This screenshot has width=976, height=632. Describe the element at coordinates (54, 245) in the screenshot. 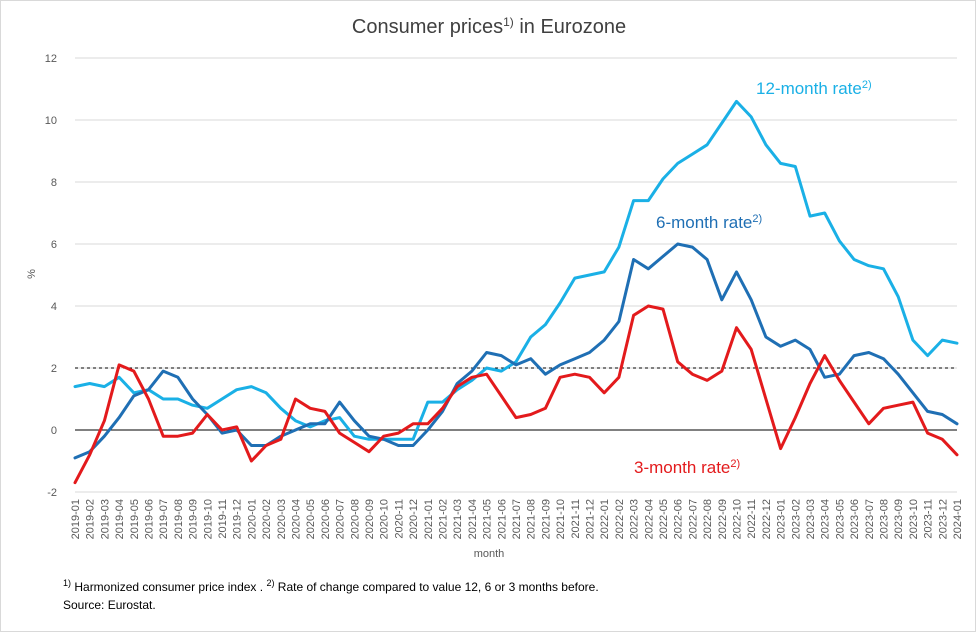

I see `y-tick-label: 6` at that location.